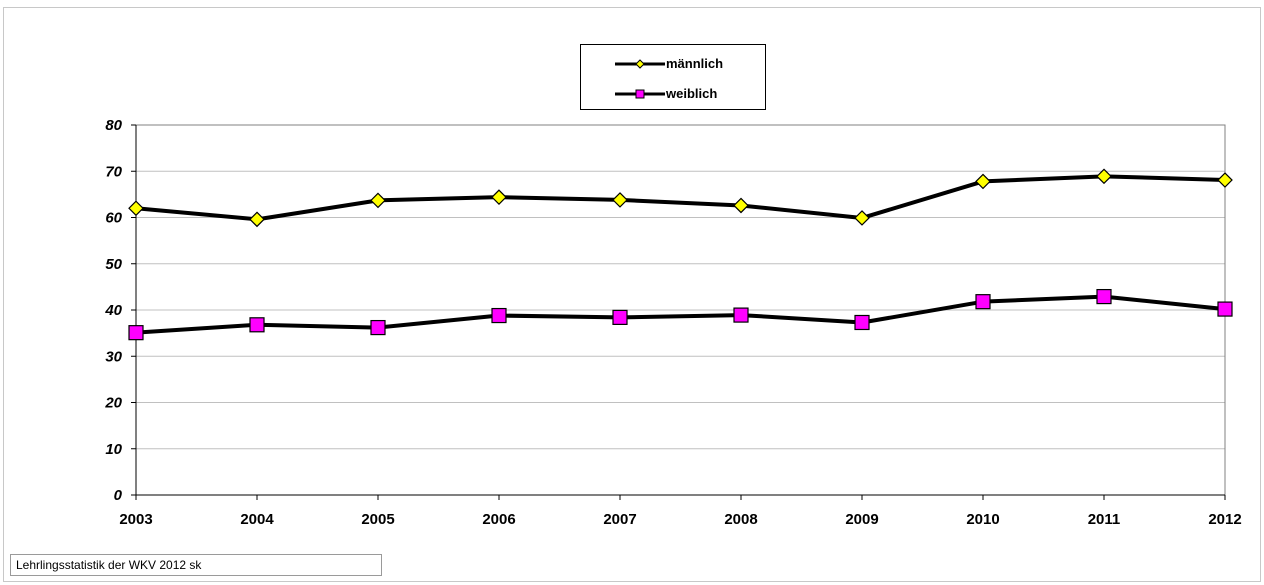 Image resolution: width=1264 pixels, height=585 pixels. I want to click on legend-item-weiblich: weiblich, so click(674, 94).